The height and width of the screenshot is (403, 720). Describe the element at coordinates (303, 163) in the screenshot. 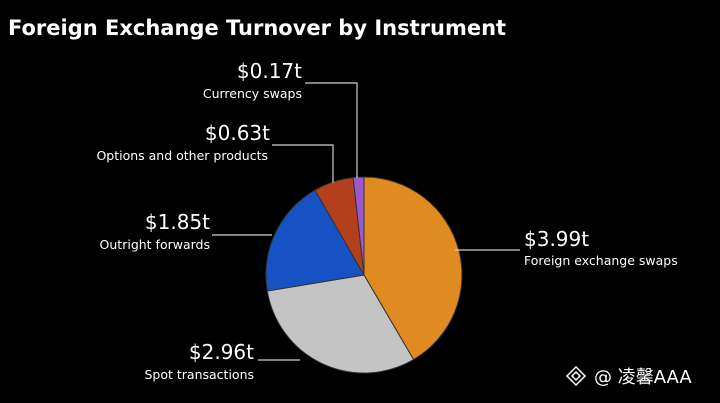

I see `leader-line-options-and-other-products` at that location.